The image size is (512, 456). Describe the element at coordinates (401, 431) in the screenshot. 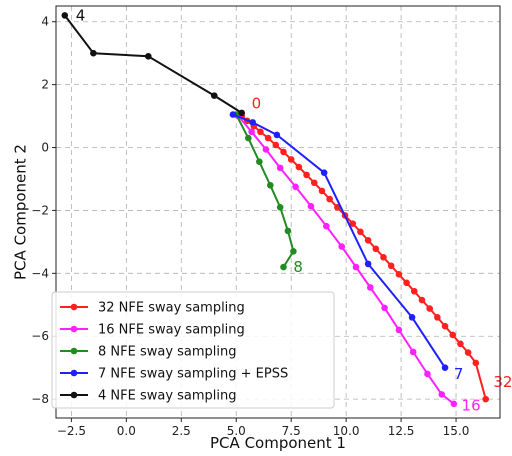

I see `x-tick-label: 12.5` at that location.